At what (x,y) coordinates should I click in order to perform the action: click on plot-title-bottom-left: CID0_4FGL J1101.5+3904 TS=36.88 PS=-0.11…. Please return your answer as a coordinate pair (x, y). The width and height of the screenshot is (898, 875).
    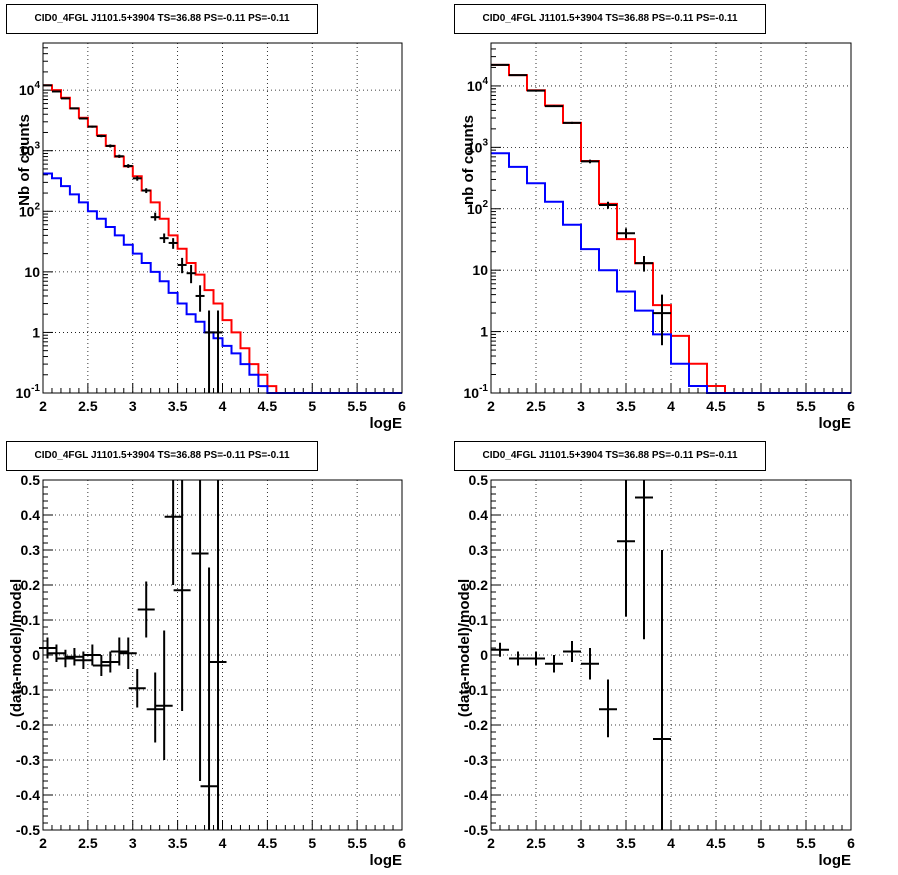
    Looking at the image, I should click on (162, 456).